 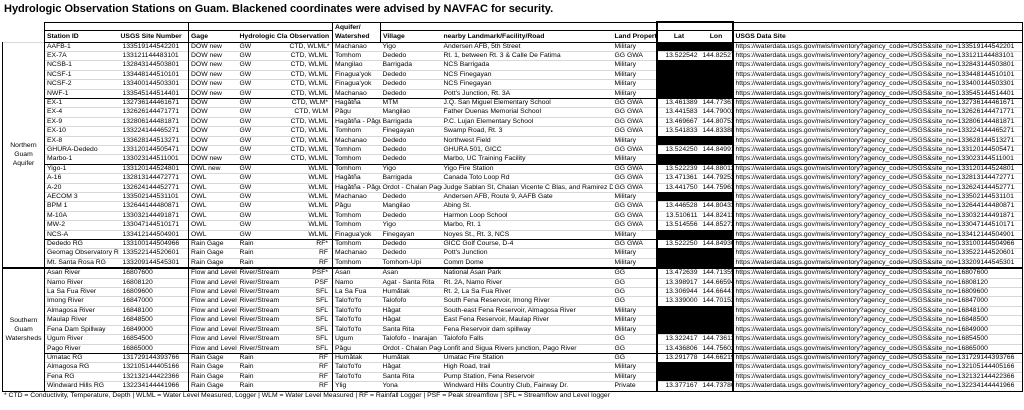 What do you see at coordinates (310, 357) in the screenshot?
I see `cell-observation: RF` at bounding box center [310, 357].